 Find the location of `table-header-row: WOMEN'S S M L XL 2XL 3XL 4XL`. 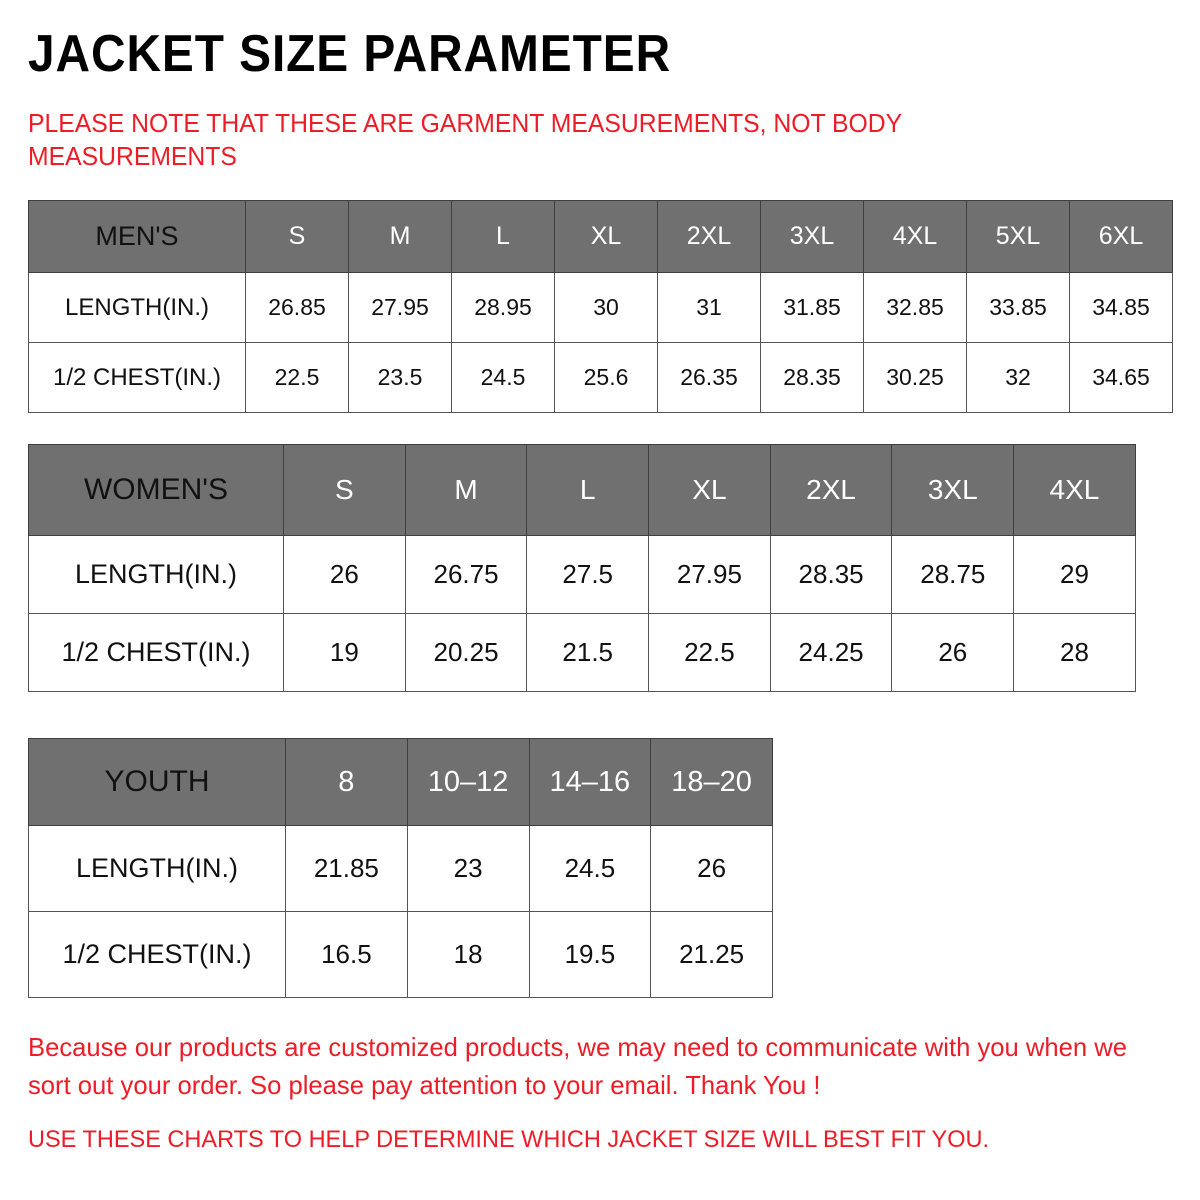

table-header-row: WOMEN'S S M L XL 2XL 3XL 4XL is located at coordinates (582, 490).